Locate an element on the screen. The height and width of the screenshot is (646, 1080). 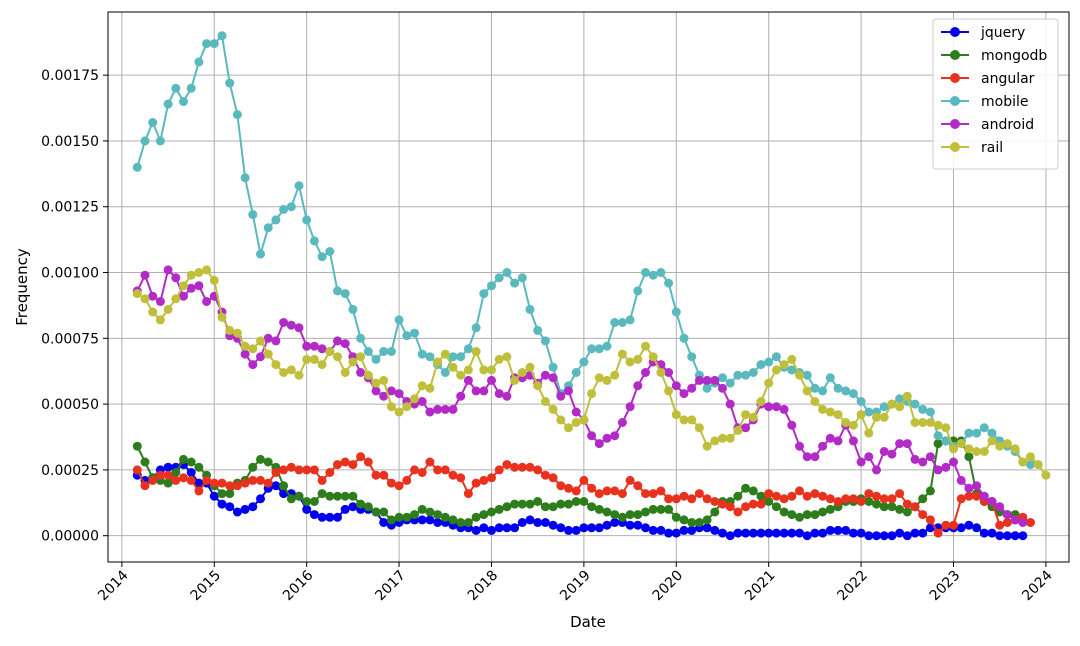
y-tick-label: 0.00100 is located at coordinates (70, 274).